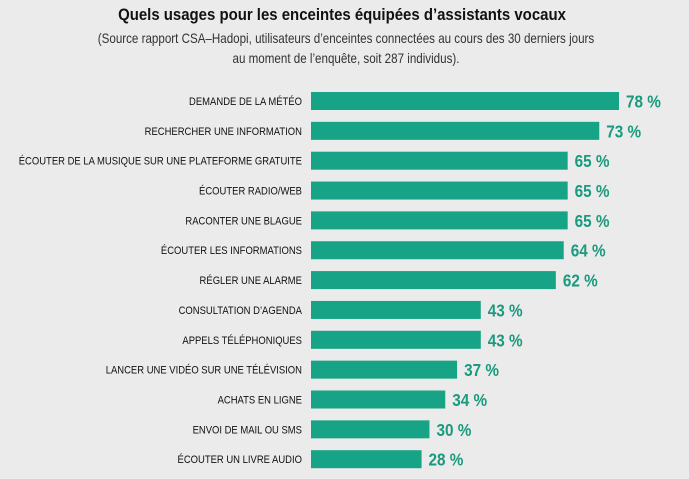  I want to click on category-label: ENVOI DE MAIL OU SMS, so click(248, 431).